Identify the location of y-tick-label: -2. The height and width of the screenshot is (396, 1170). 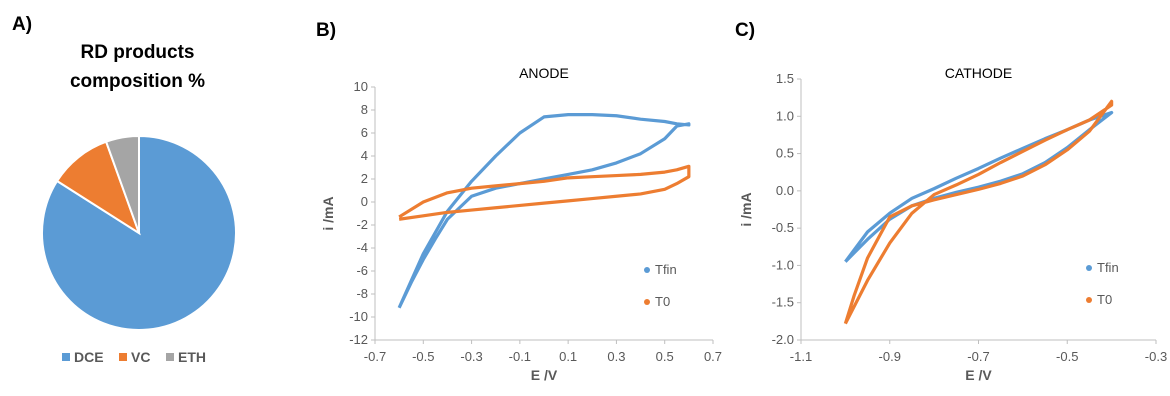
(362, 224).